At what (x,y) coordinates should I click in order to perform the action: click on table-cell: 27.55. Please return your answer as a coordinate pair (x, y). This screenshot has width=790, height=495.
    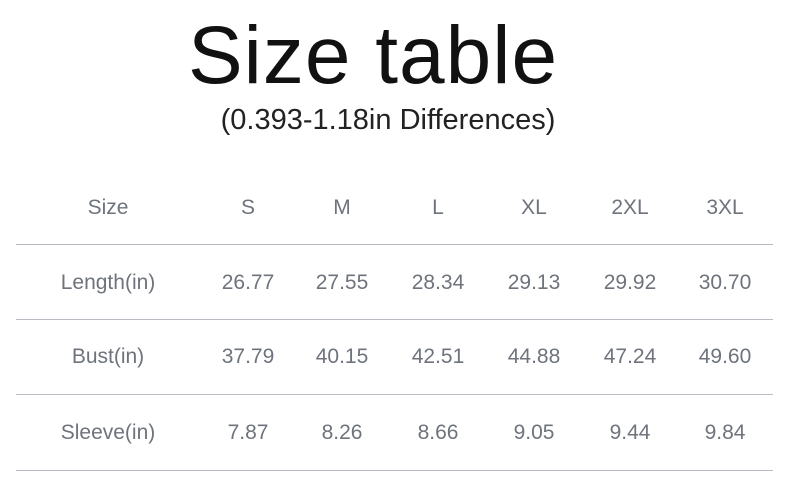
    Looking at the image, I should click on (342, 282).